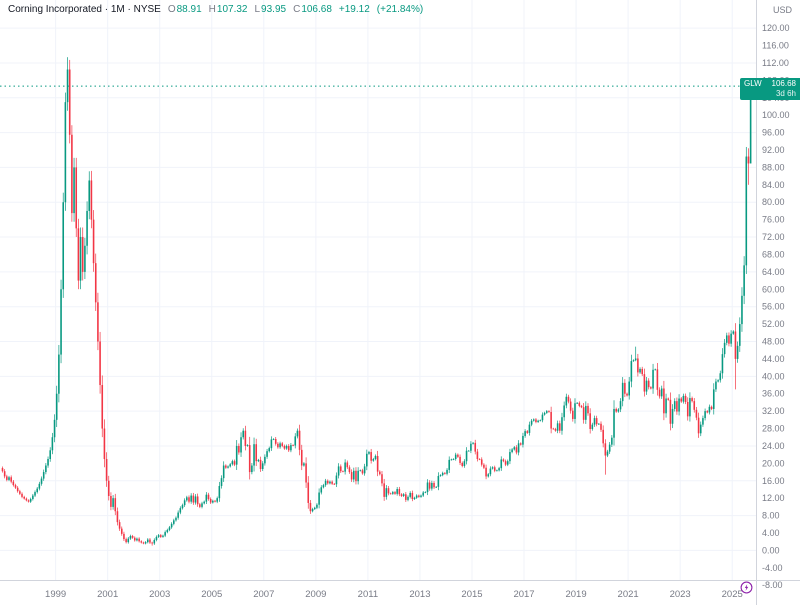 The height and width of the screenshot is (605, 800). Describe the element at coordinates (680, 594) in the screenshot. I see `svg-text: 2023` at that location.